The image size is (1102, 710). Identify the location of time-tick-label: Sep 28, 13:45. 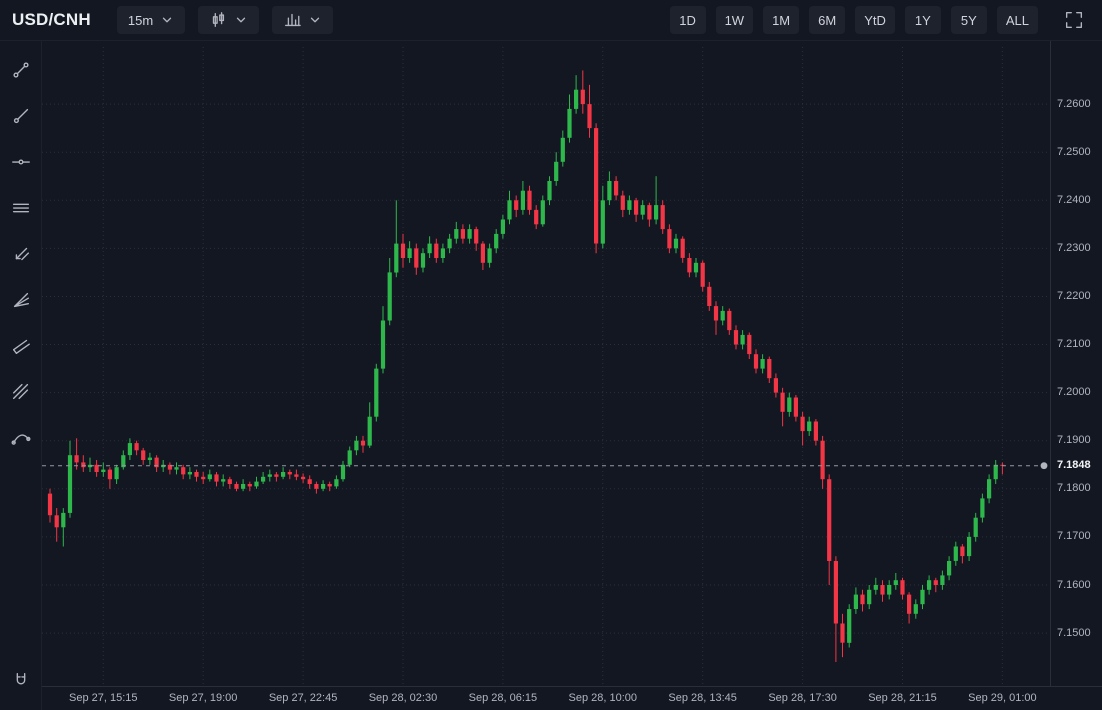
(702, 698).